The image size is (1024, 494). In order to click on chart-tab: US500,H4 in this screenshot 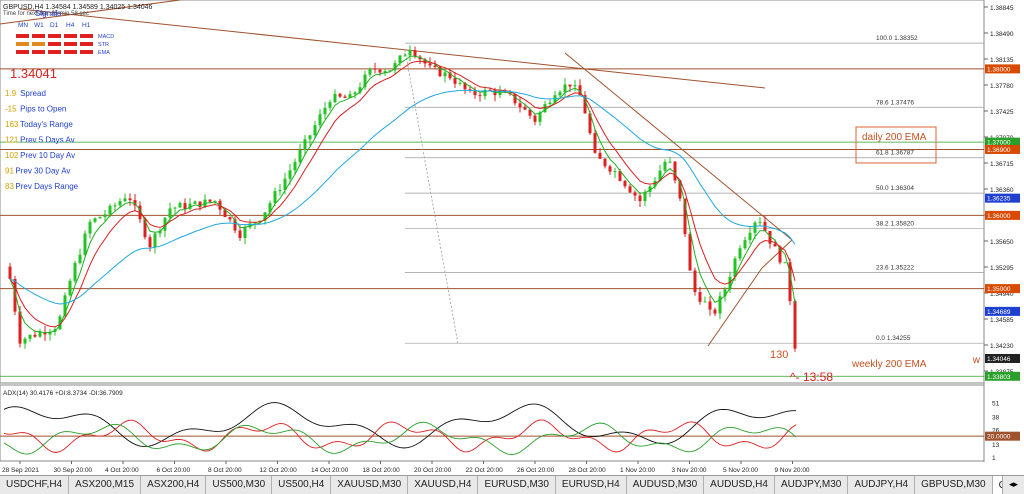, I will do `click(302, 485)`.